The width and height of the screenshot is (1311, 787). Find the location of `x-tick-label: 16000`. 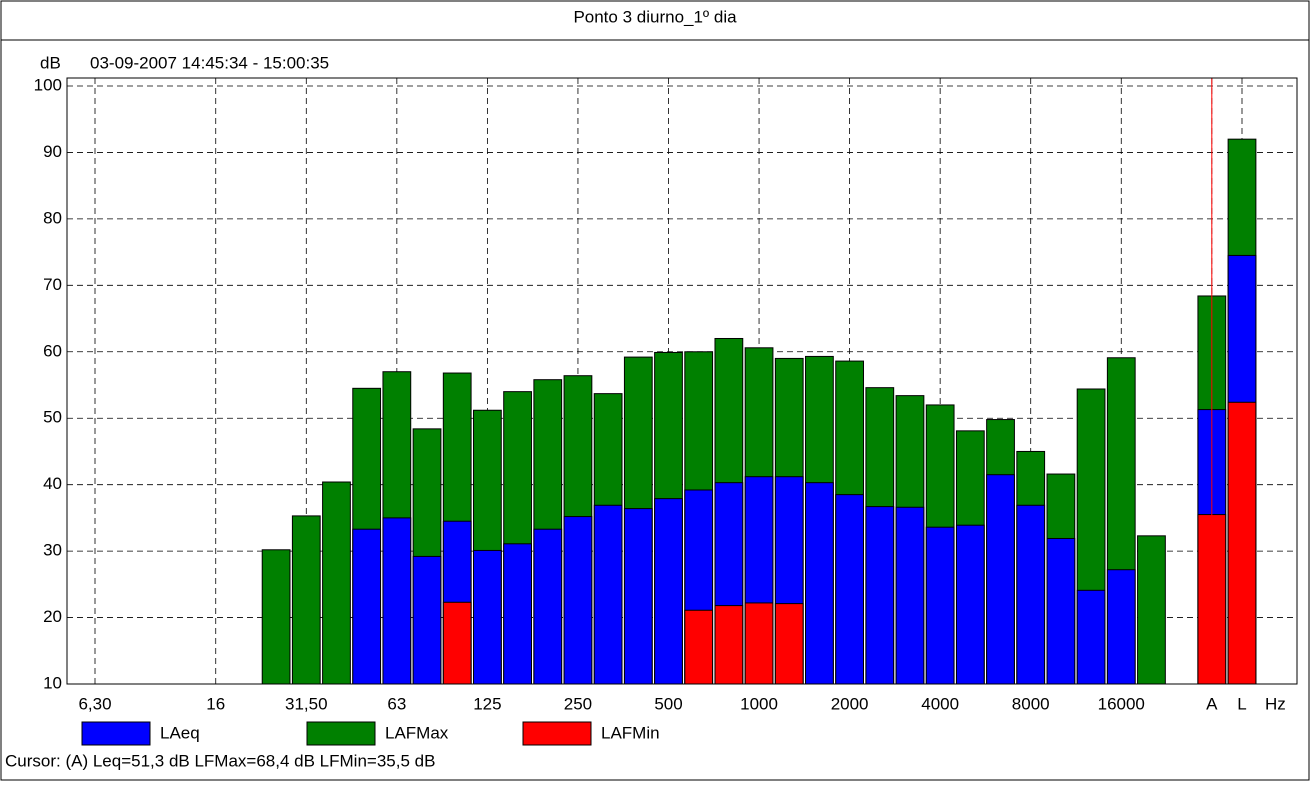

x-tick-label: 16000 is located at coordinates (1121, 703).